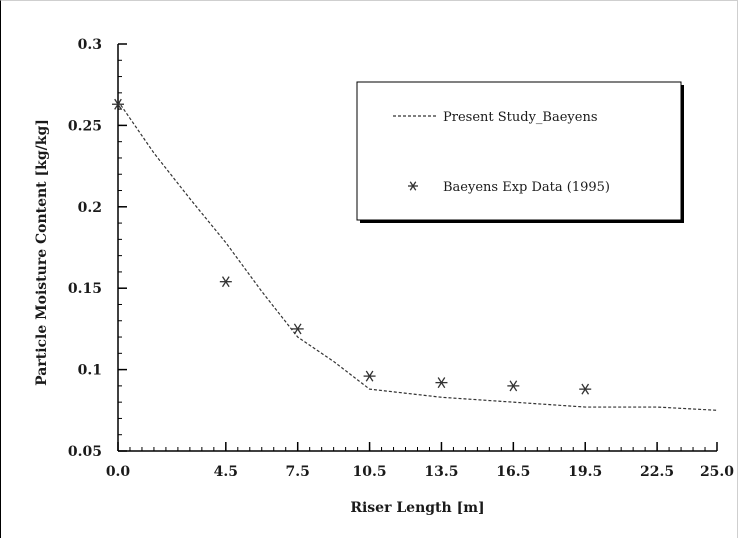 This screenshot has width=740, height=540. What do you see at coordinates (717, 472) in the screenshot?
I see `x-tick-label: 25.0` at bounding box center [717, 472].